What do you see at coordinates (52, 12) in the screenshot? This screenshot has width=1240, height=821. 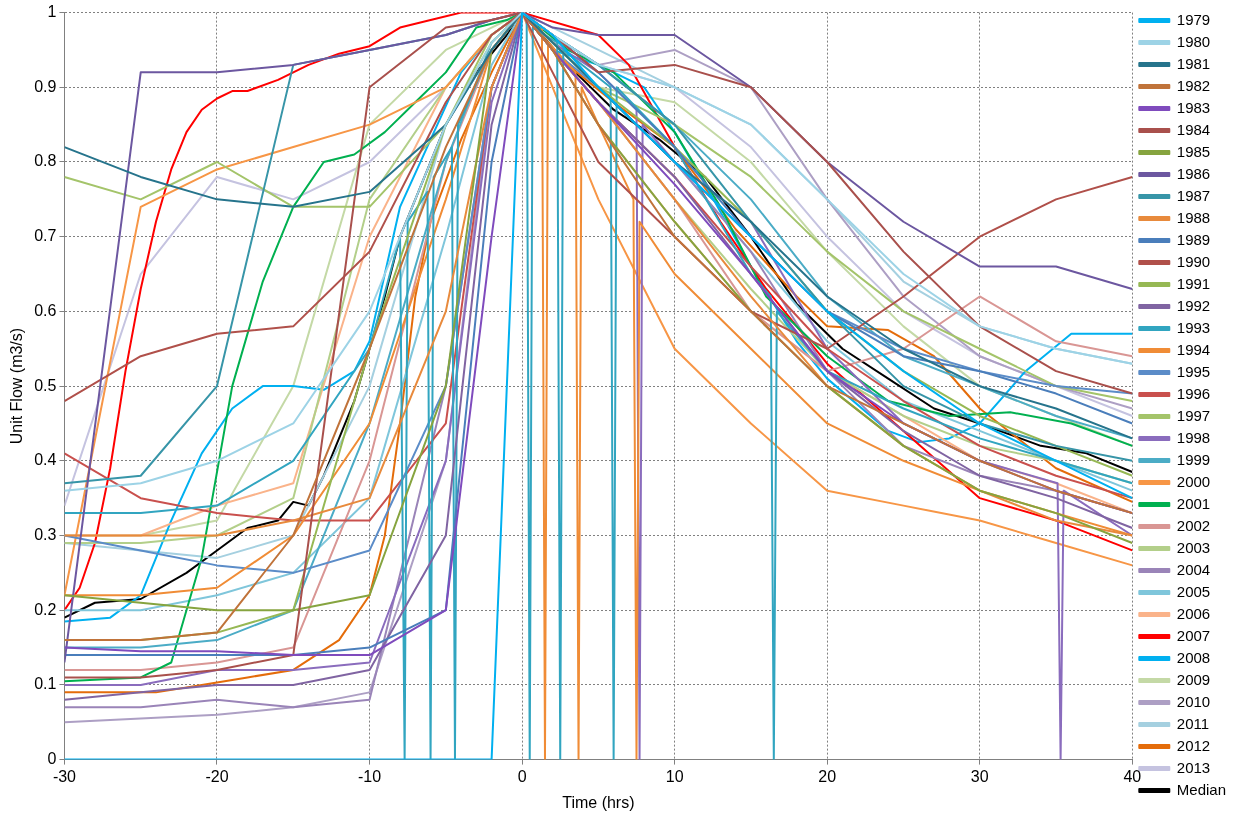 I see `y-tick-label: 1` at bounding box center [52, 12].